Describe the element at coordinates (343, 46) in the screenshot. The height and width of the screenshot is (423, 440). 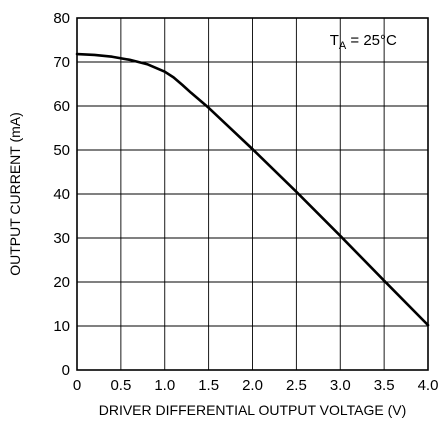
I see `annotation-subscript: A` at that location.